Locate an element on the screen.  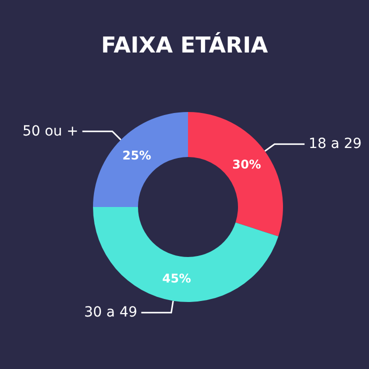
chart-title: FAIXA ETÁRIA is located at coordinates (184, 45).